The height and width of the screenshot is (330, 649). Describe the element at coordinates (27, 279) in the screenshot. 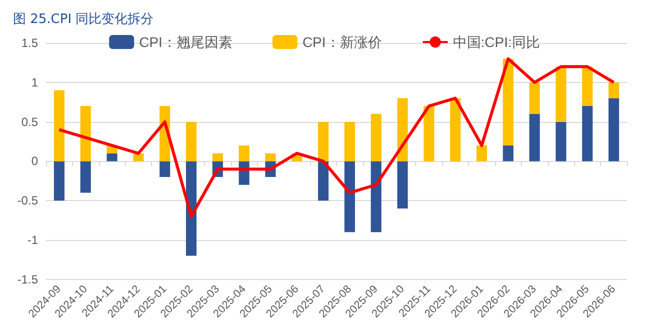

I see `y-tick-label: -1.5` at that location.